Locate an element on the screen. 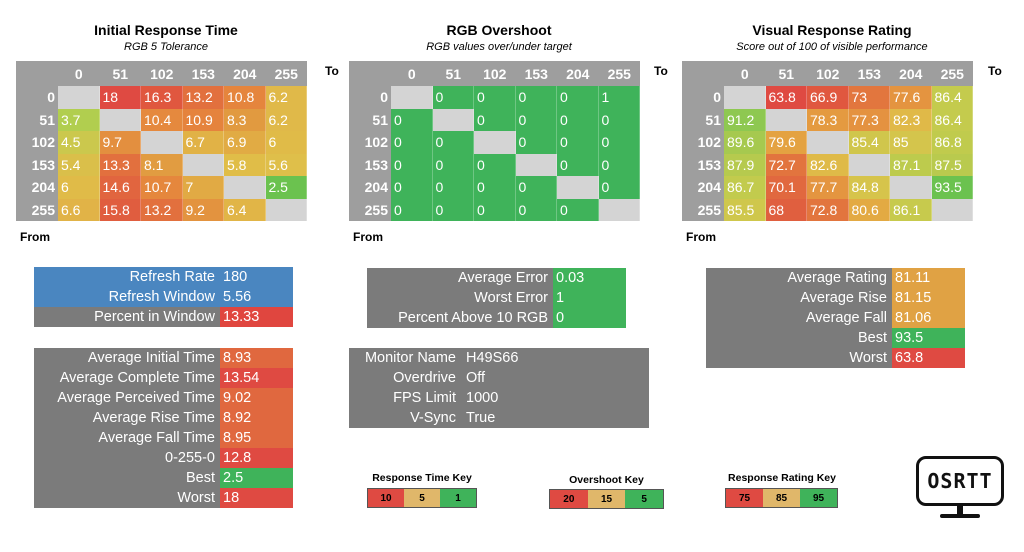 This screenshot has width=1024, height=552. key-swatch: 5 is located at coordinates (422, 498).